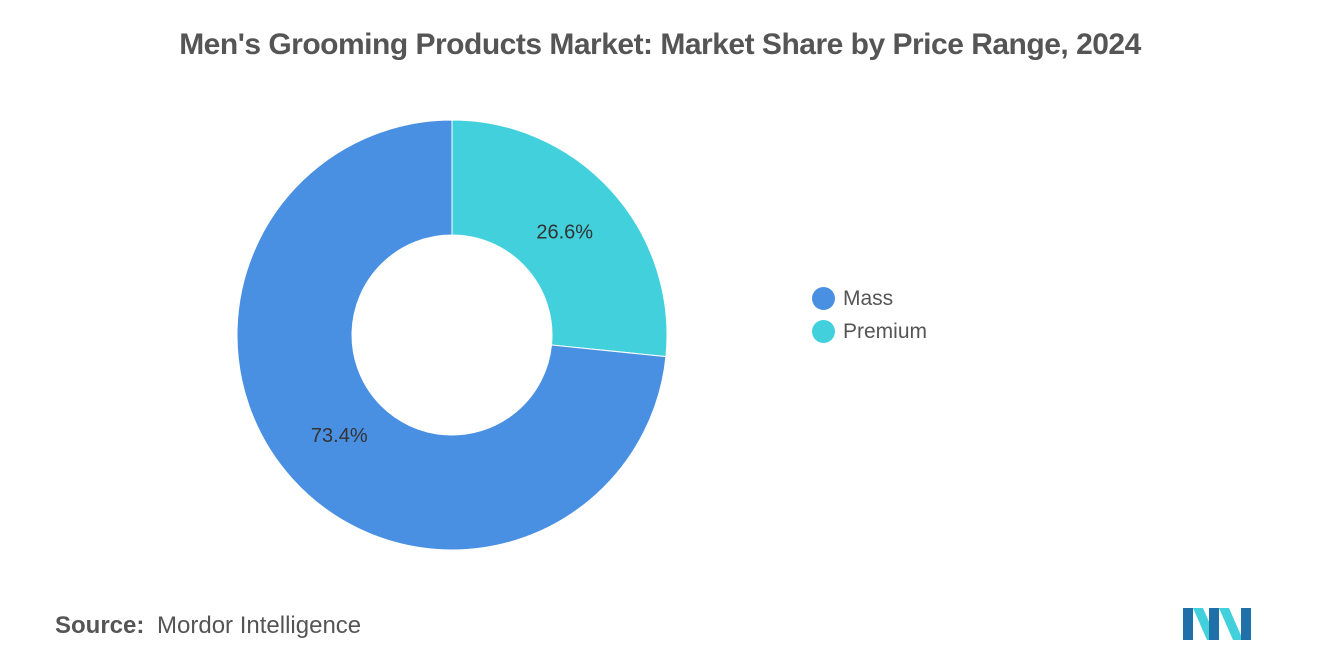 This screenshot has height=665, width=1320. Describe the element at coordinates (259, 625) in the screenshot. I see `source-value: Mordor Intelligence` at that location.